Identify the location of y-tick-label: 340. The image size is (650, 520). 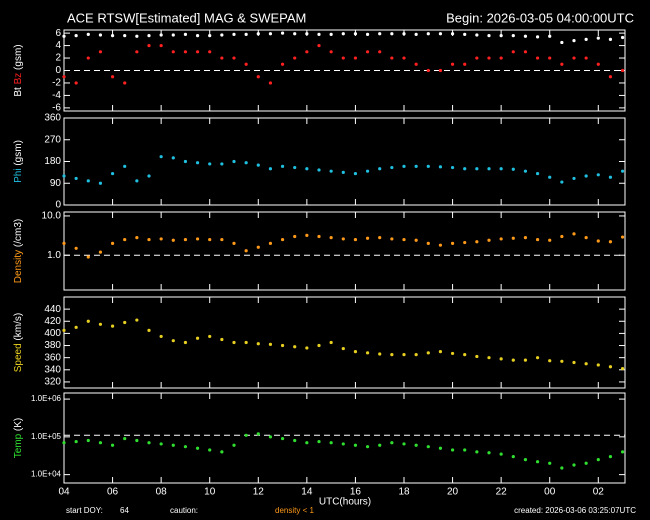
(52, 369).